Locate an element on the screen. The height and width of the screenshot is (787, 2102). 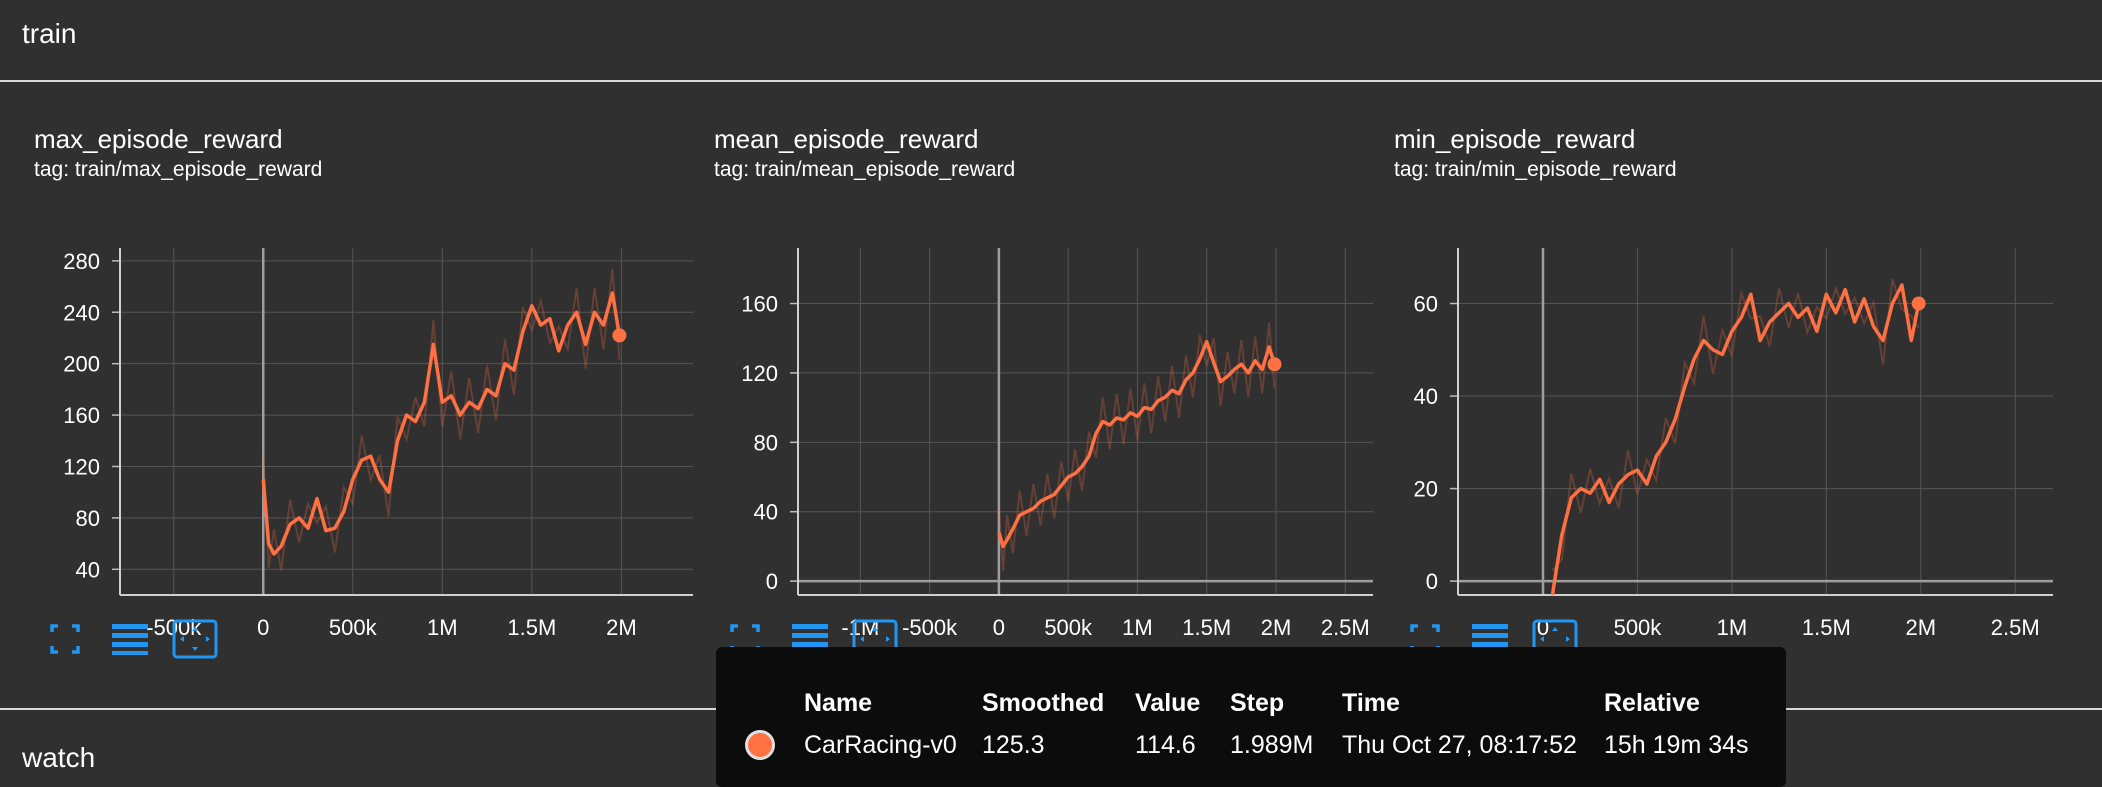
fit-domain-button is located at coordinates (195, 639).